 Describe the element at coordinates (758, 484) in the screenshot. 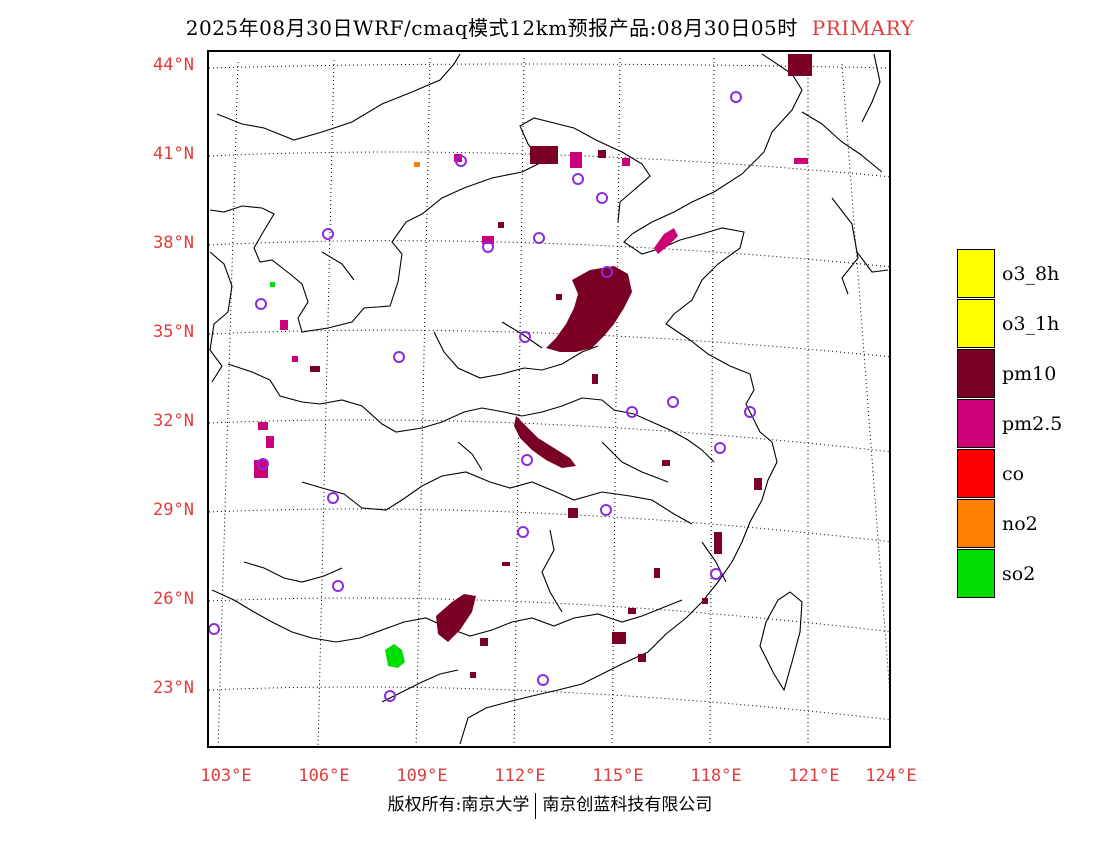

I see `pm10-cell-e` at that location.